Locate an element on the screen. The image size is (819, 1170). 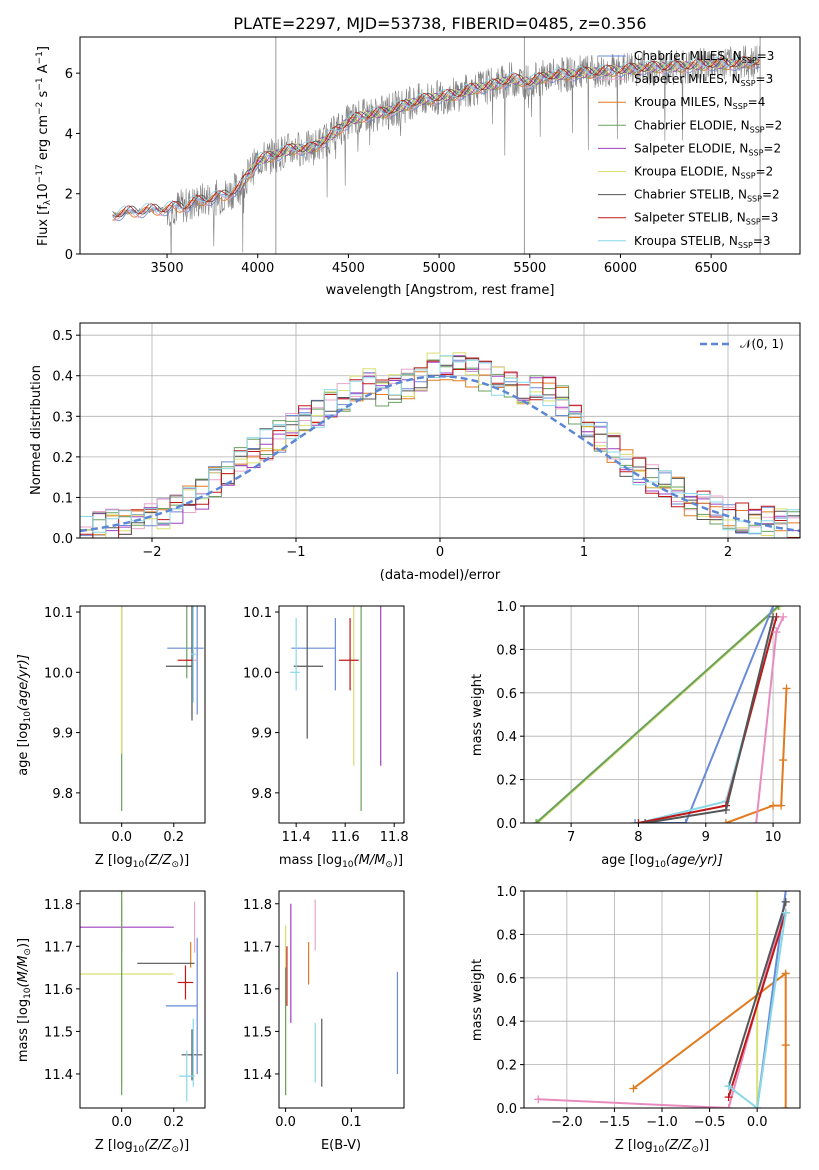
mass-weight-line-chabrier_elodie is located at coordinates (657, 714).